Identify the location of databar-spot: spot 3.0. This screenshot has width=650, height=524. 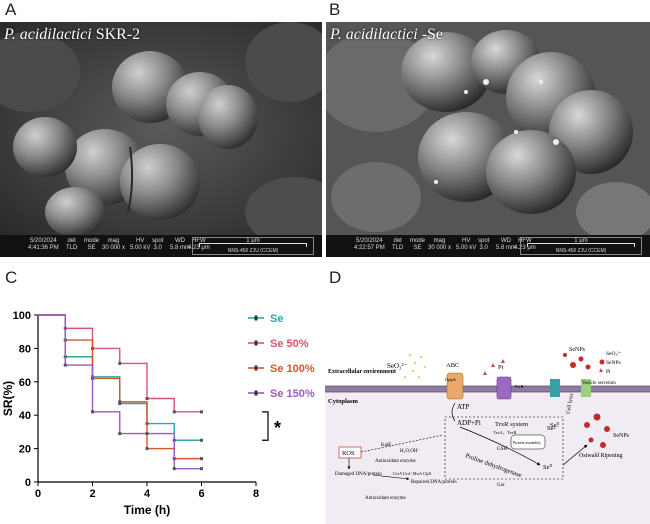
(484, 244).